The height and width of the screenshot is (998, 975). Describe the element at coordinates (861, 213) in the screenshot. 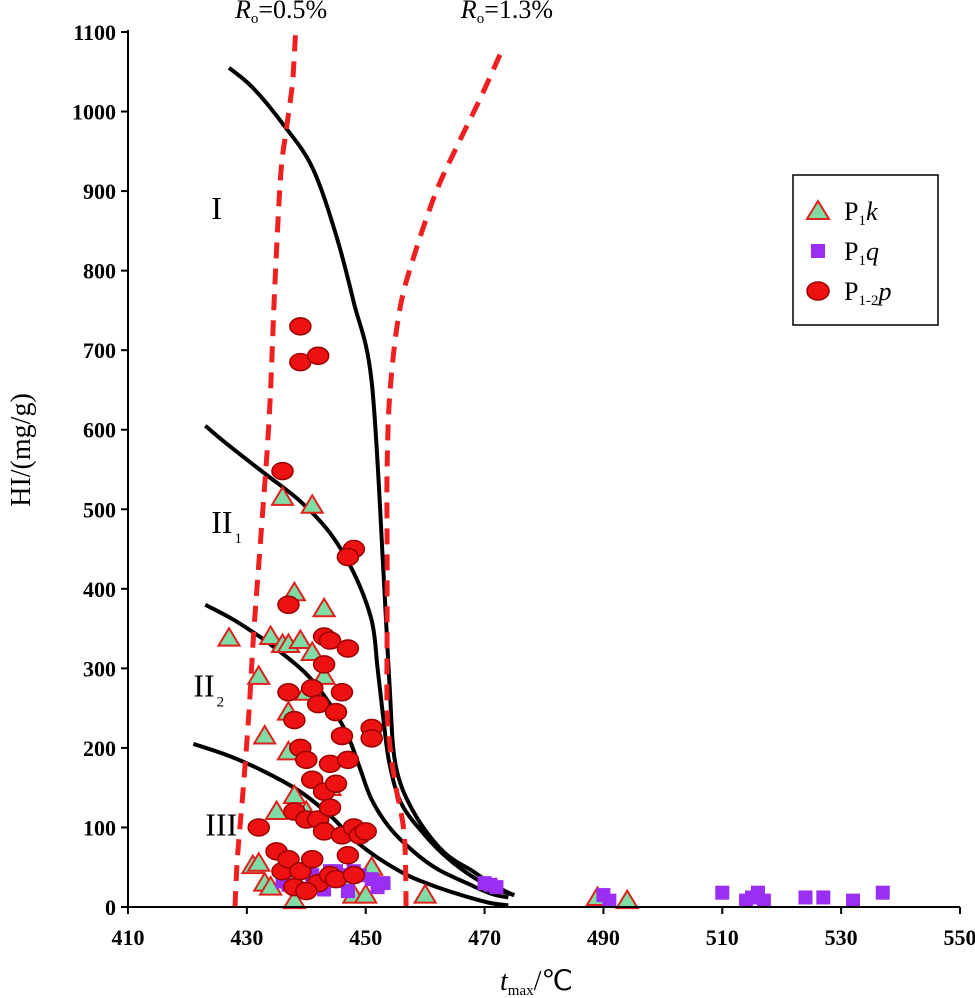

I see `legend-label-P1k: P1k` at that location.